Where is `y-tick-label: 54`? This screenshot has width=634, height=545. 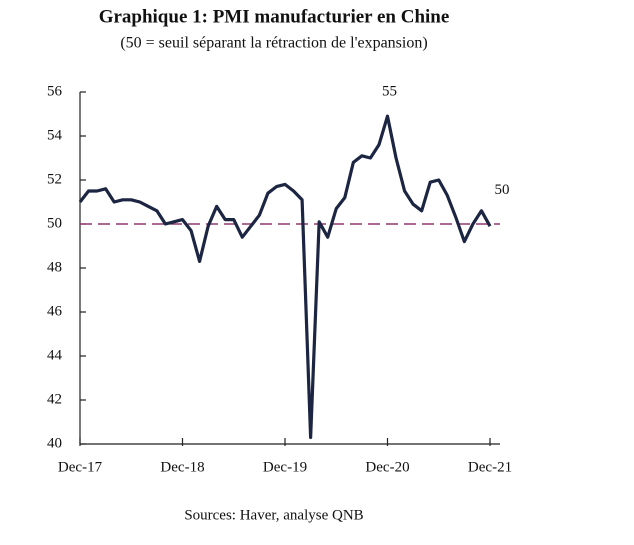 y-tick-label: 54 is located at coordinates (55, 135).